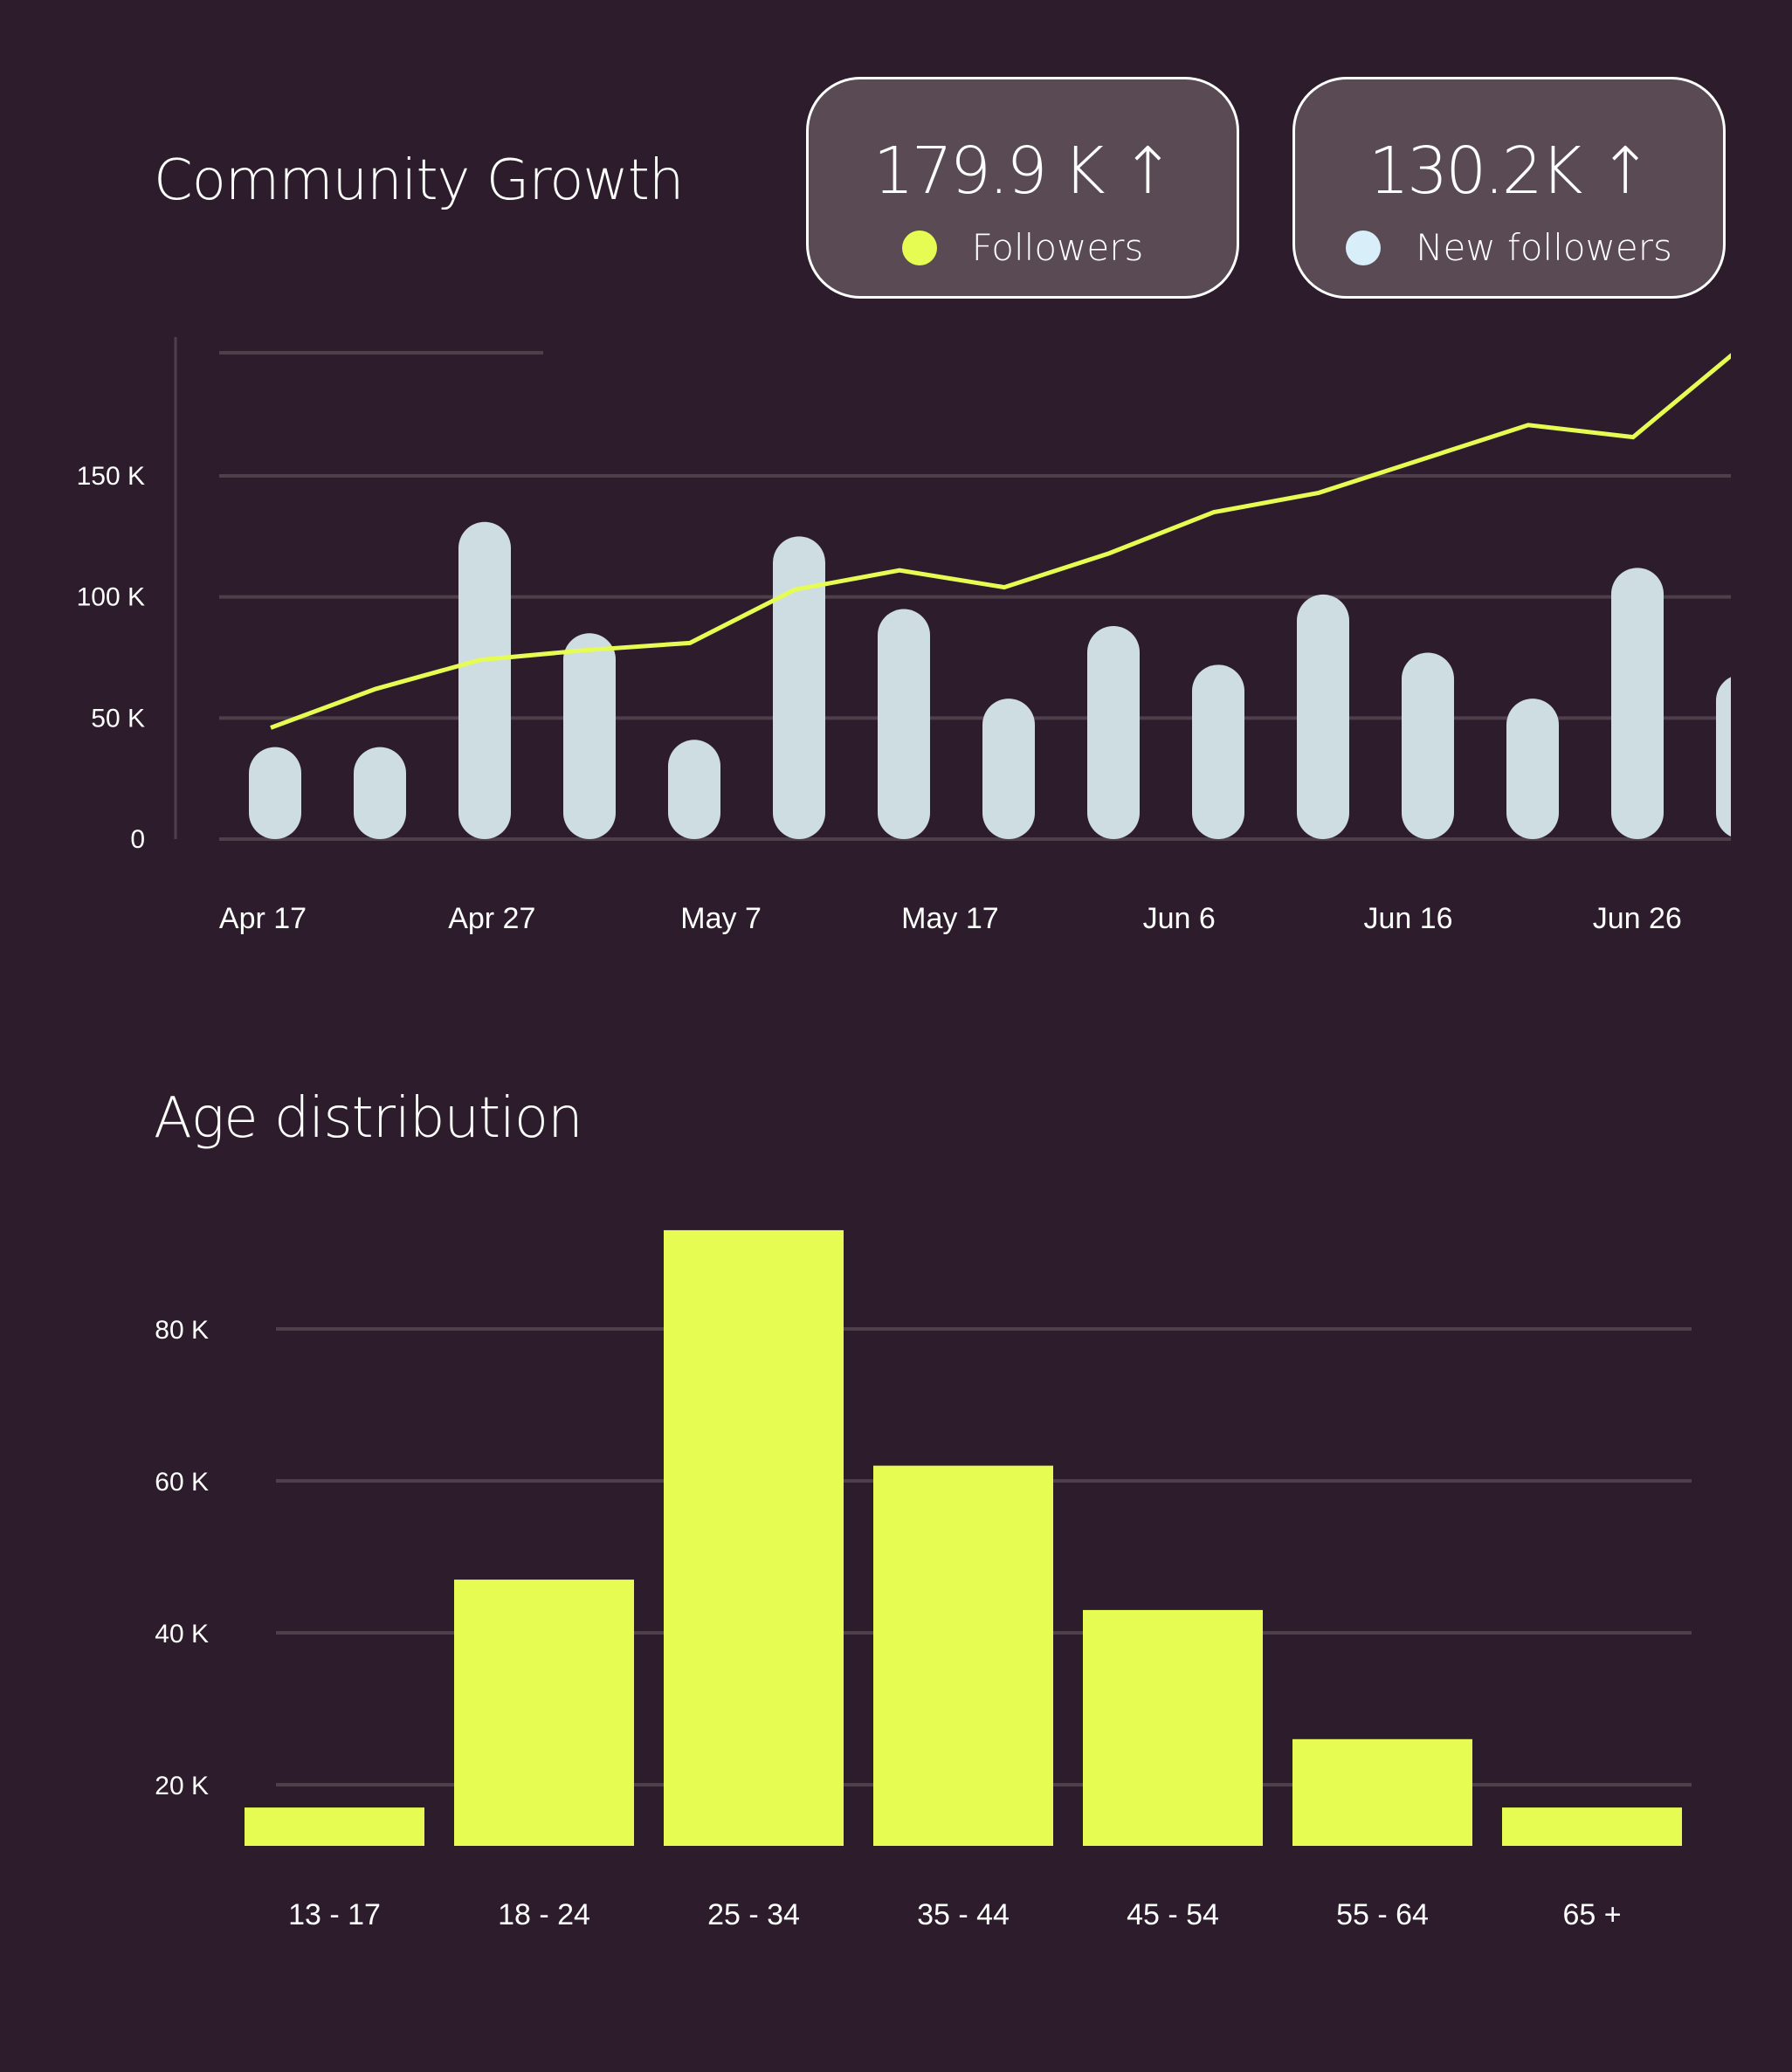 This screenshot has height=2072, width=1792. What do you see at coordinates (111, 597) in the screenshot?
I see `y-tick-label: 100 K` at bounding box center [111, 597].